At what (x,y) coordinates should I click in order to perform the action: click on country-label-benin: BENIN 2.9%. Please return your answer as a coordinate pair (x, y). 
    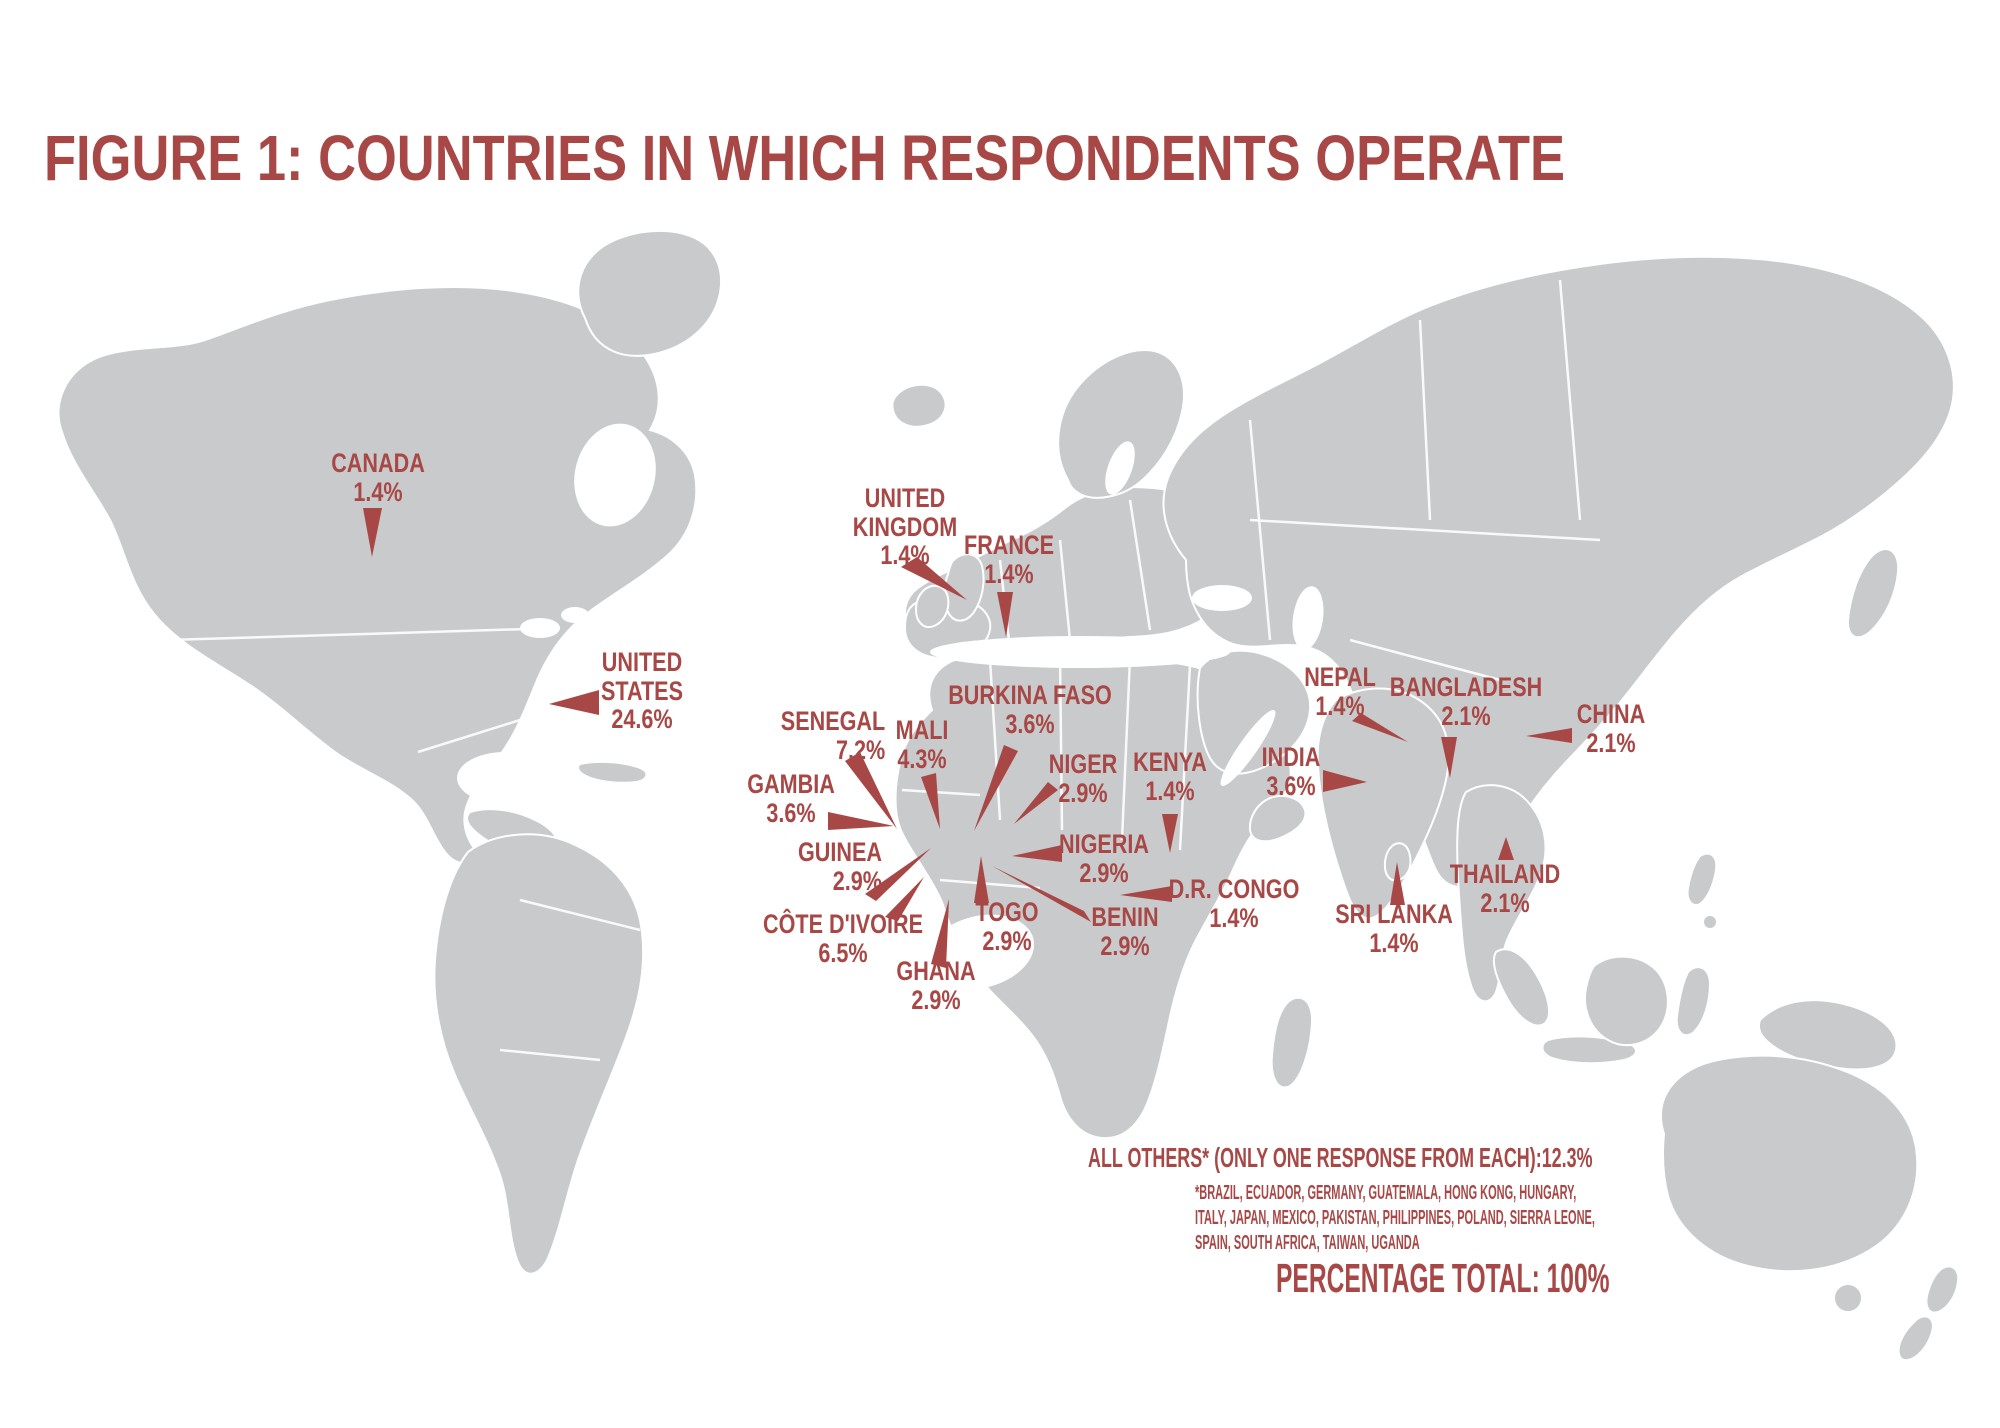
    Looking at the image, I should click on (1125, 931).